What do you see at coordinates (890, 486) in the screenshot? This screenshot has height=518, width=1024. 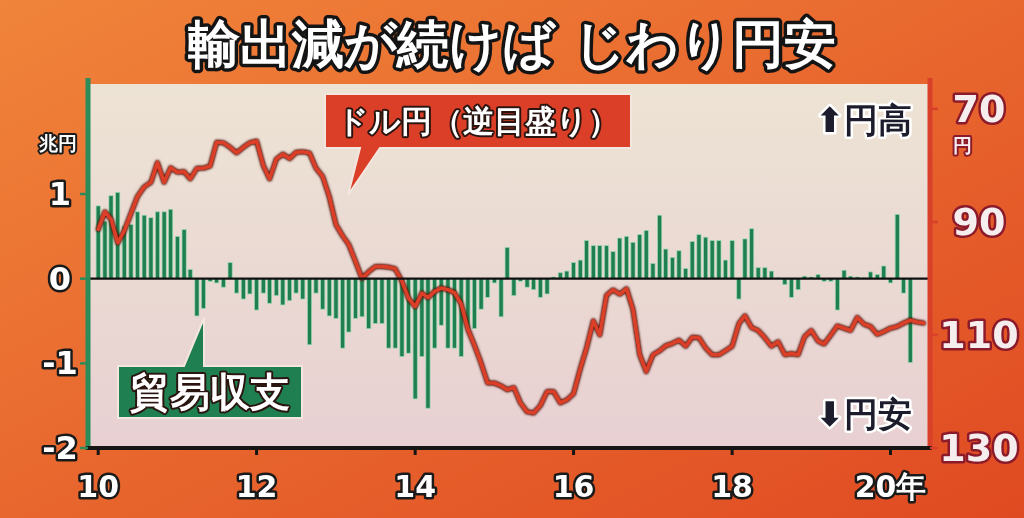 I see `x-tick-label: 20年` at bounding box center [890, 486].